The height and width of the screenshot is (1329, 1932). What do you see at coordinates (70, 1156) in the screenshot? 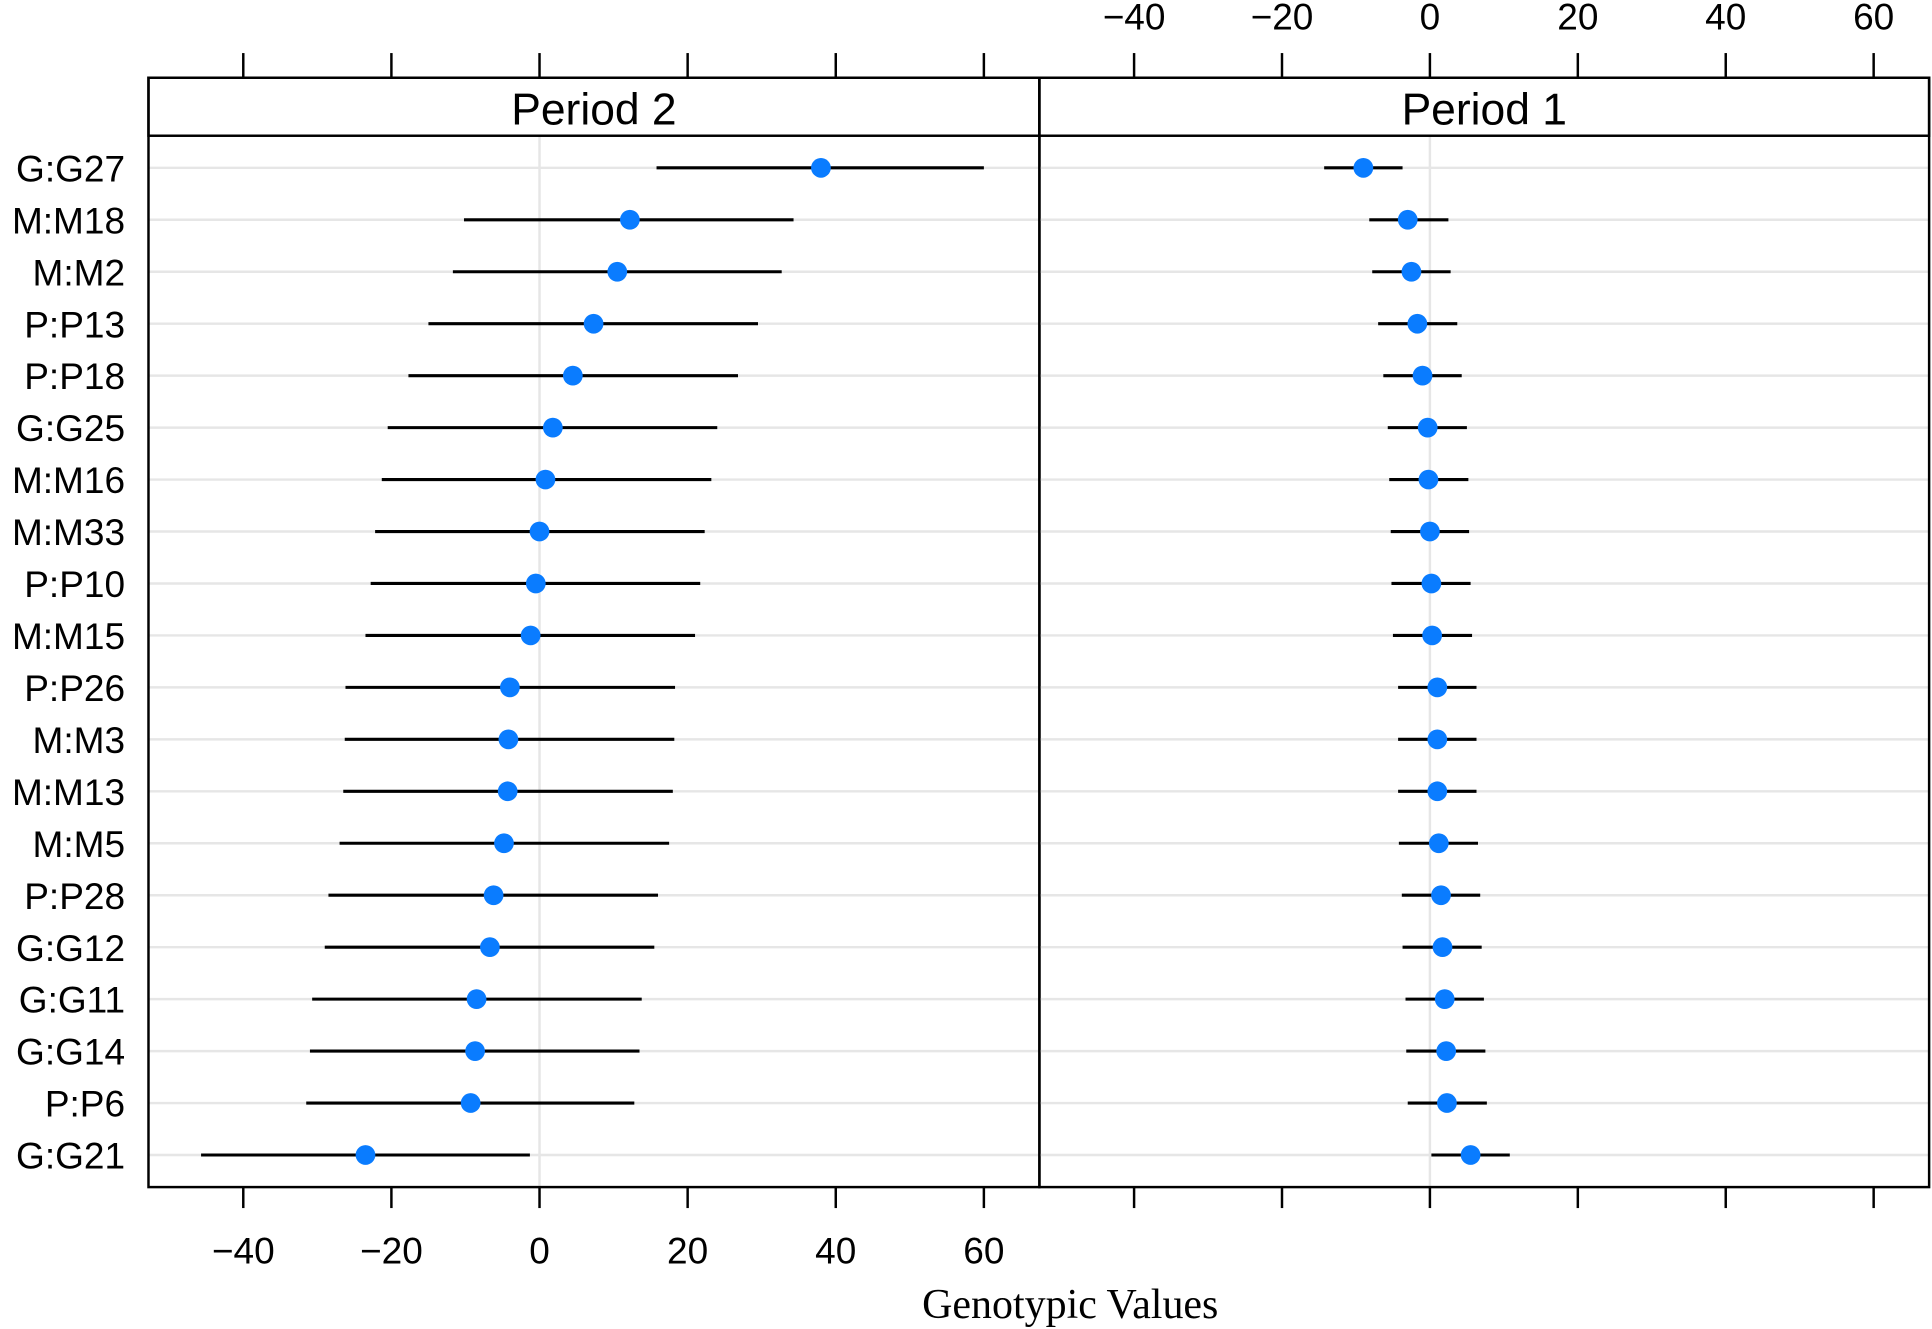
I see `y-category-label: G:G21` at bounding box center [70, 1156].